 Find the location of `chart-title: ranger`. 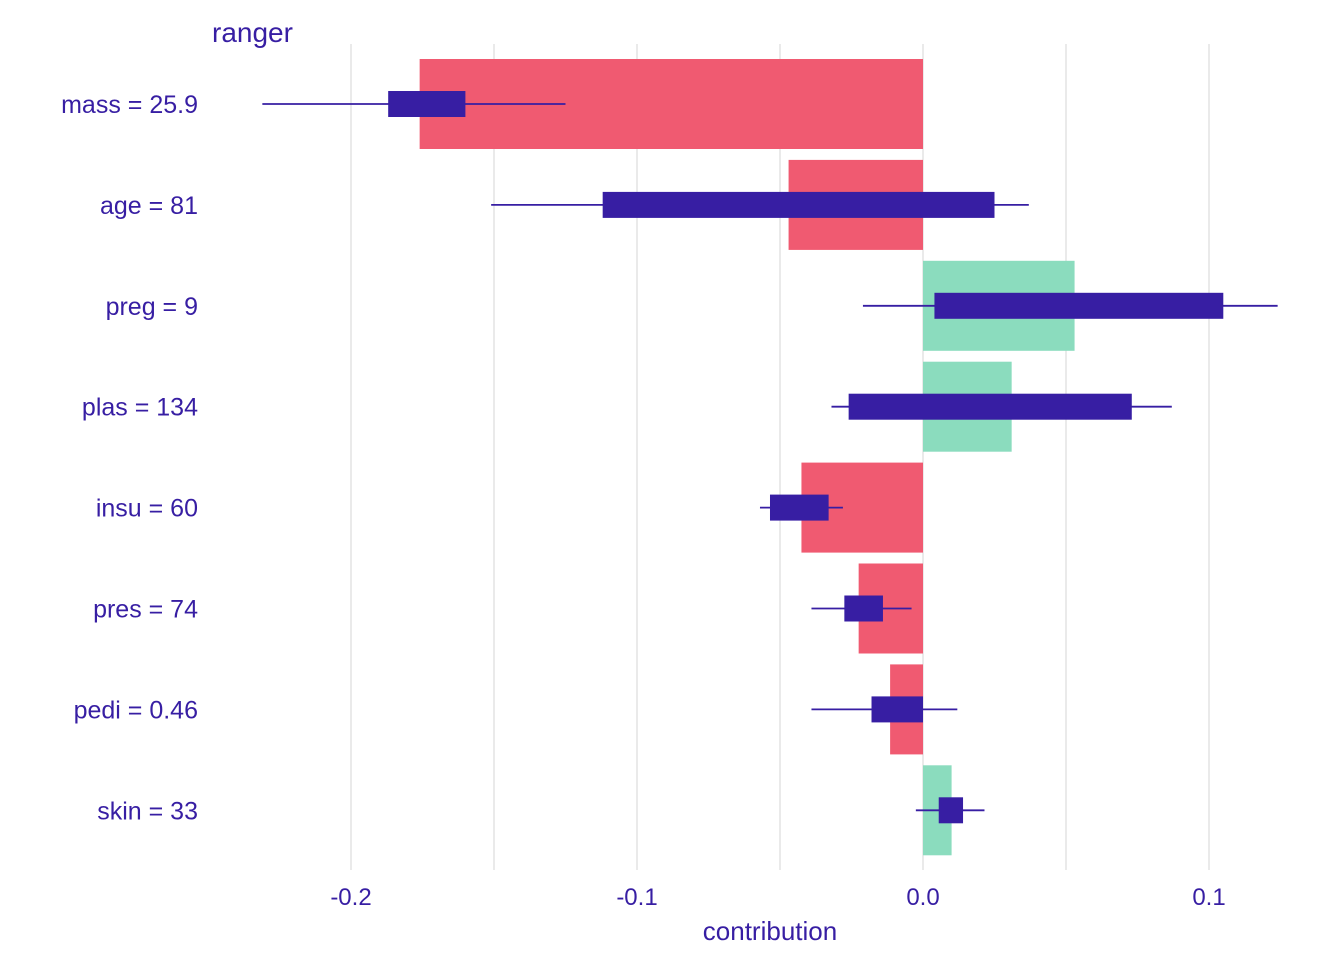

chart-title: ranger is located at coordinates (252, 32).